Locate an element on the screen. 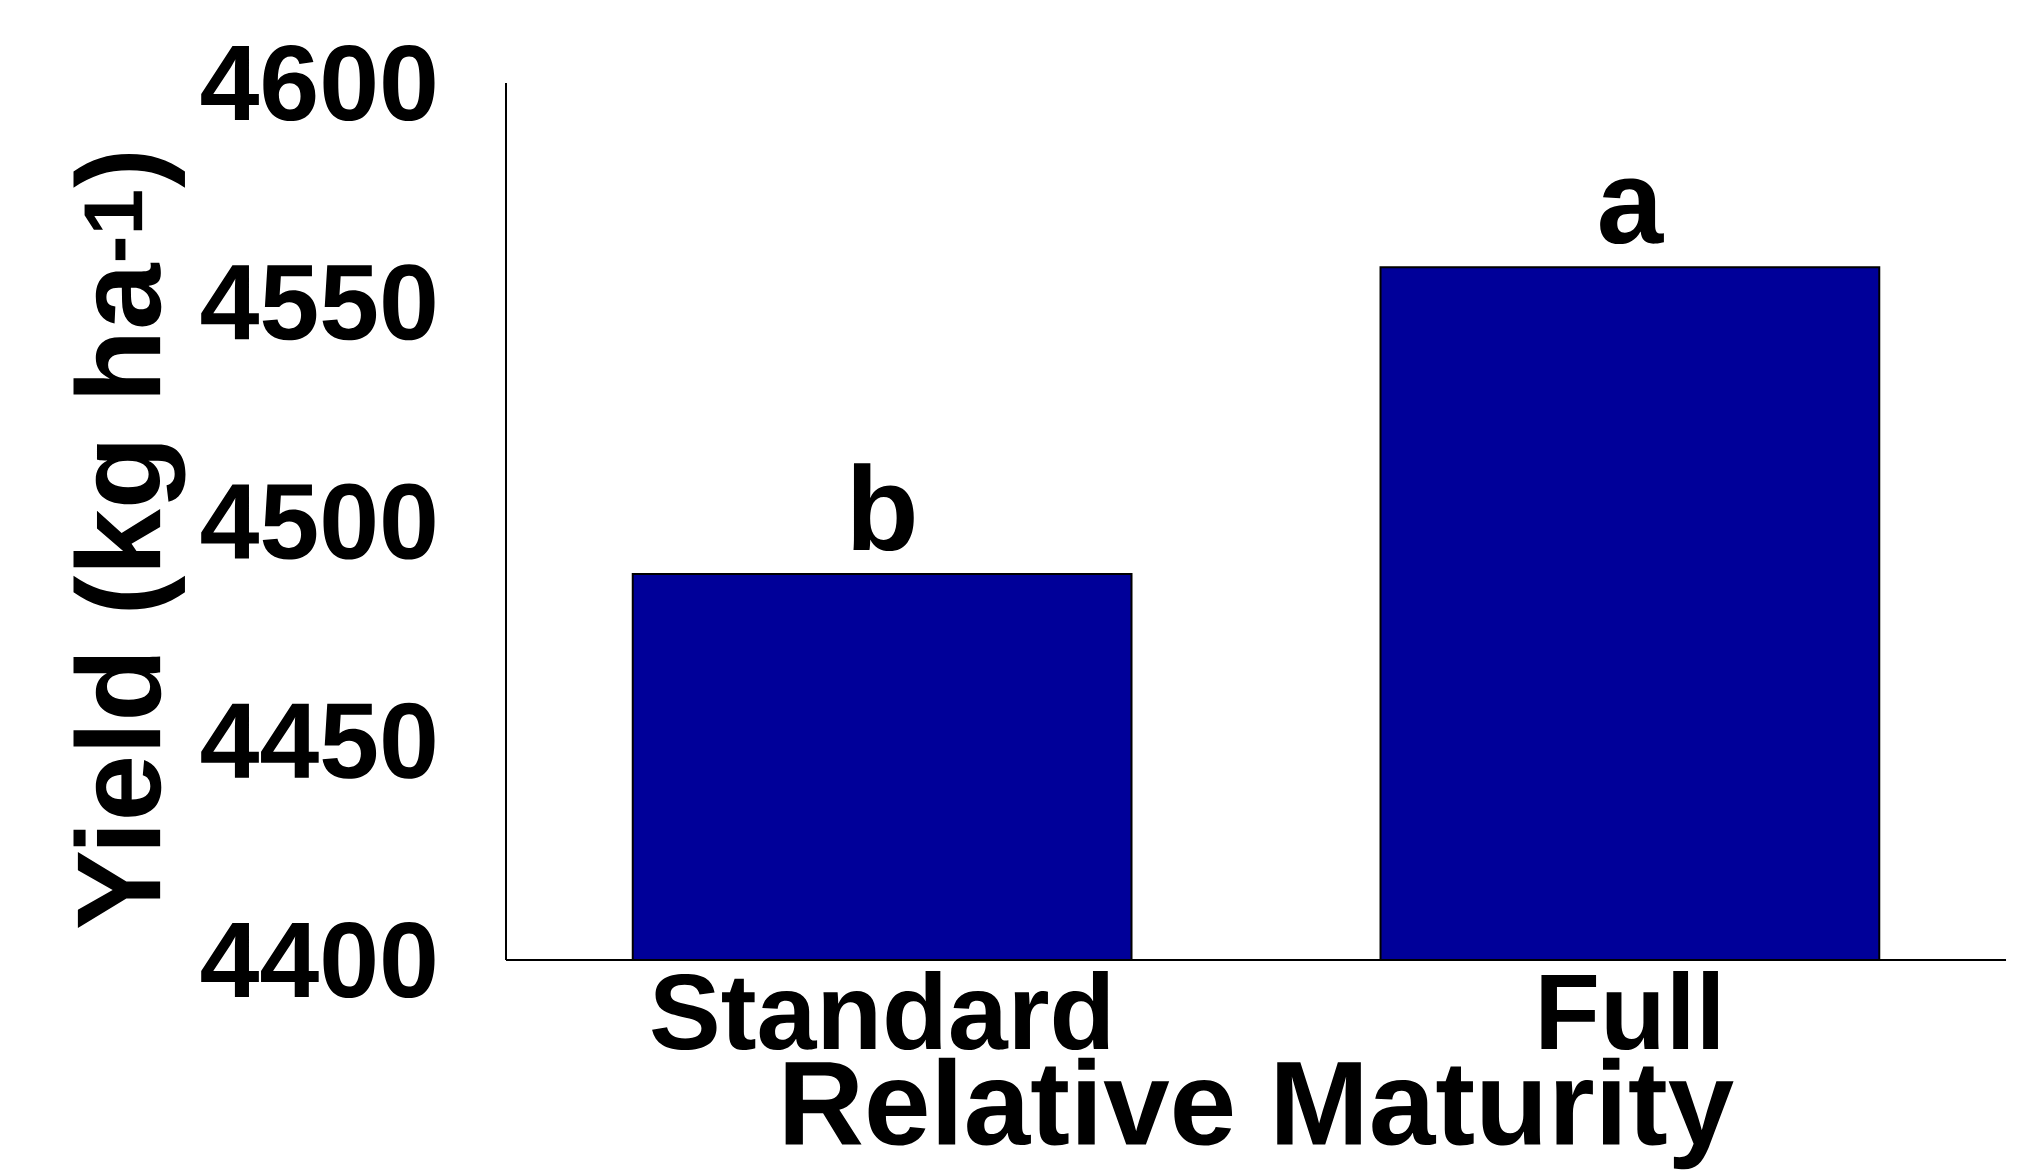 The width and height of the screenshot is (2034, 1171). annotation: a is located at coordinates (1632, 211).